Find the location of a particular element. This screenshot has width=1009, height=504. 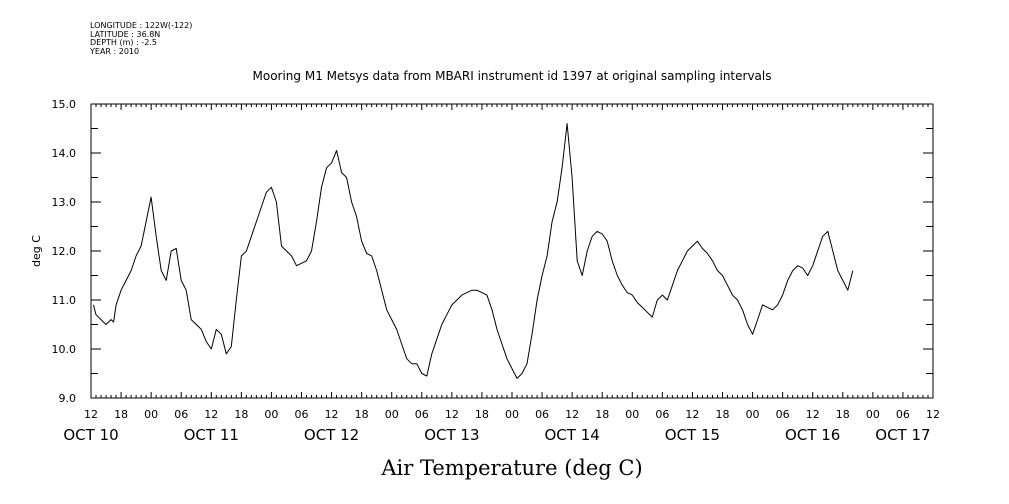

y-axis-label: deg C is located at coordinates (36, 251).